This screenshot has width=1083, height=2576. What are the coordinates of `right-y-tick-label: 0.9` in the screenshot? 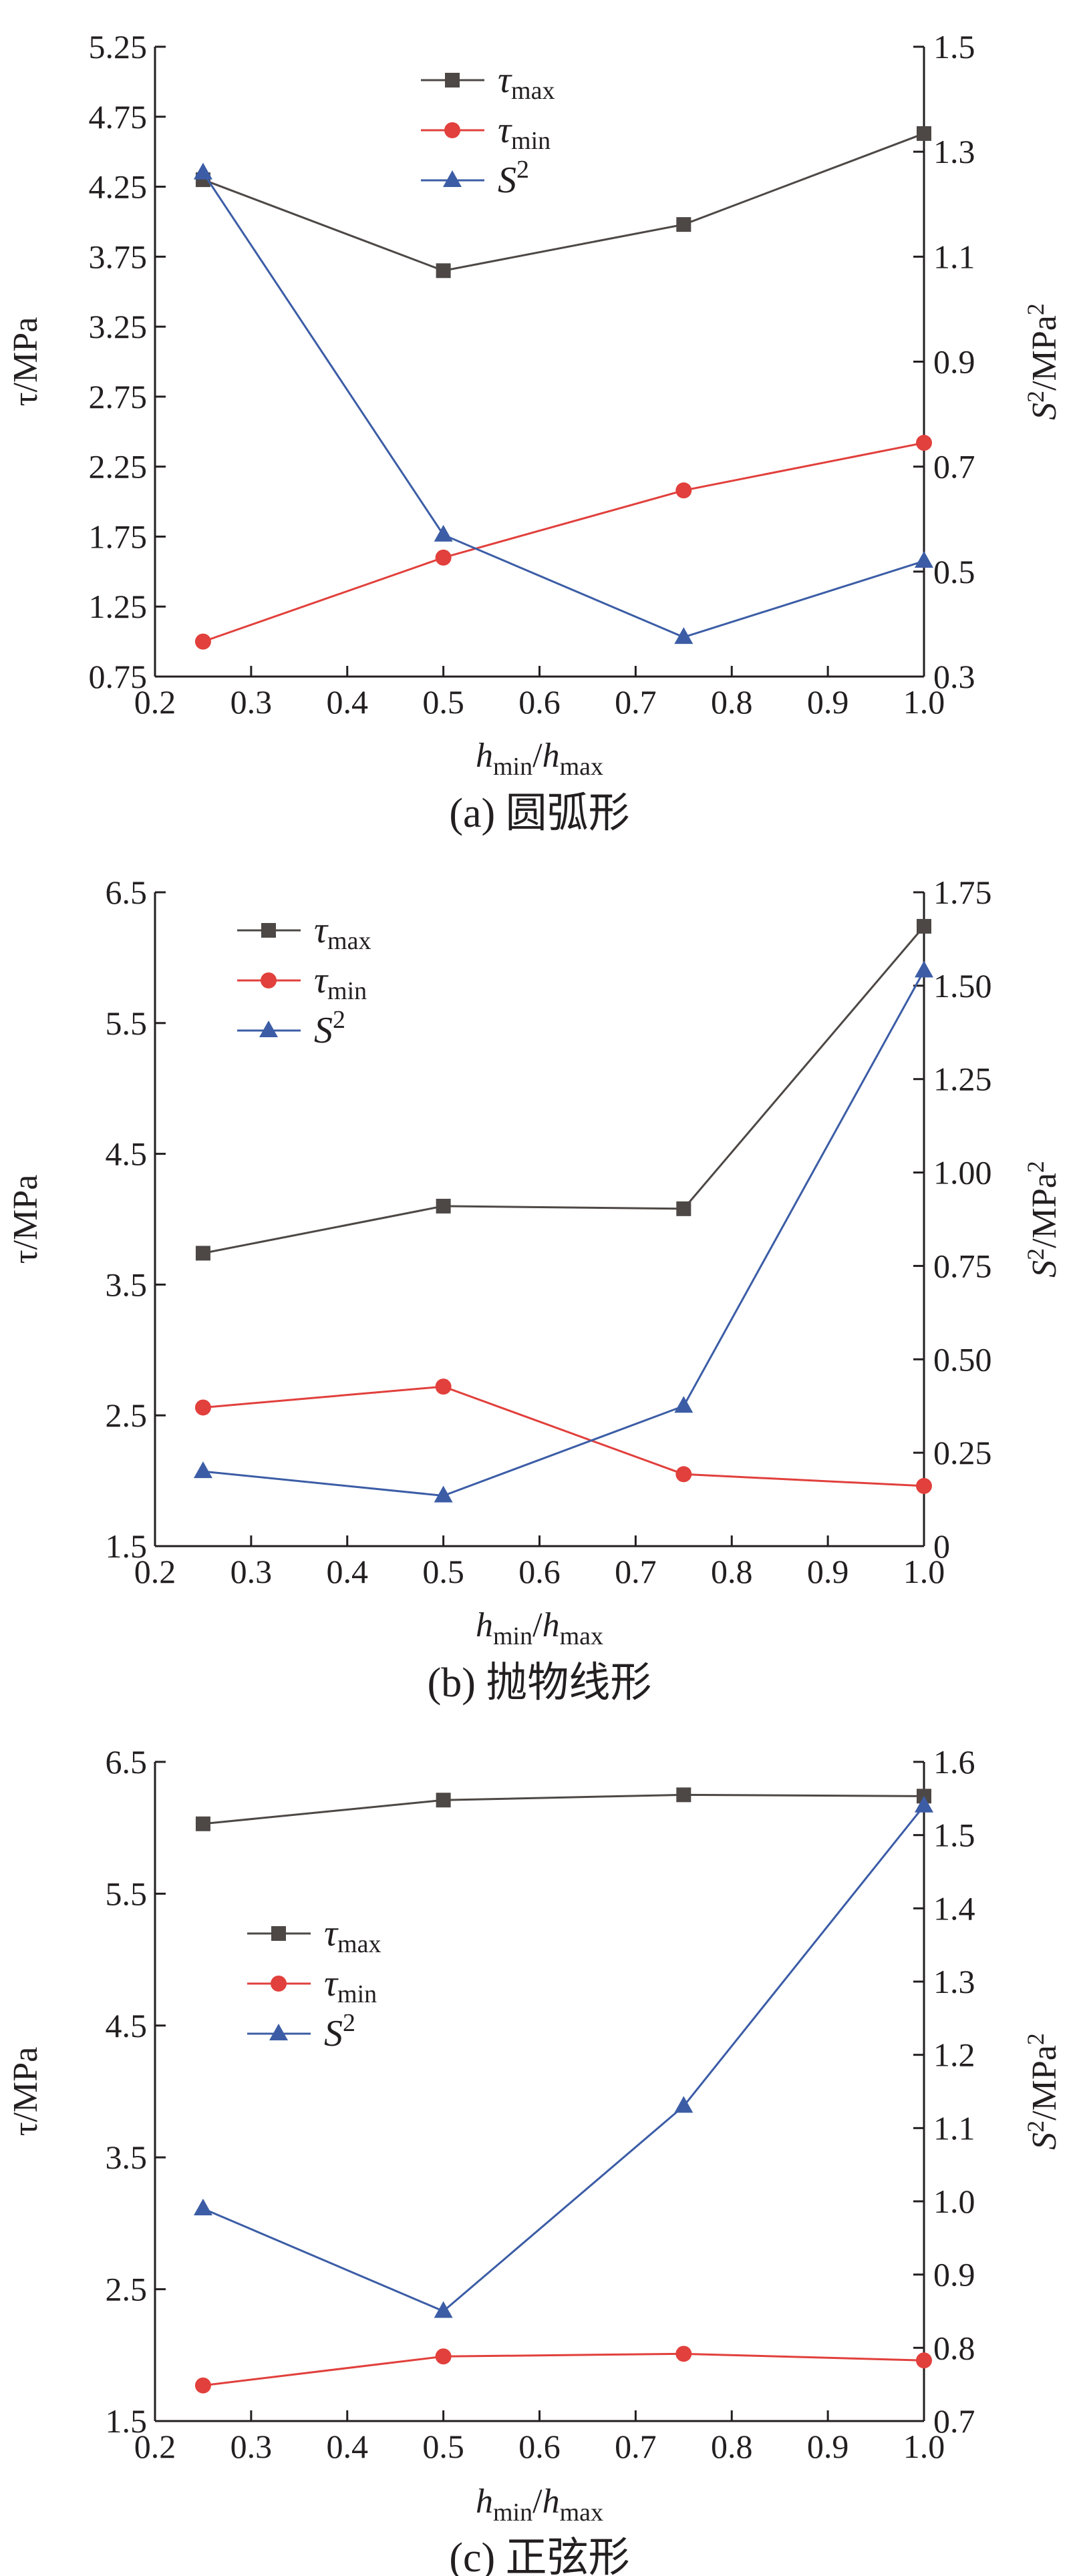 It's located at (954, 2274).